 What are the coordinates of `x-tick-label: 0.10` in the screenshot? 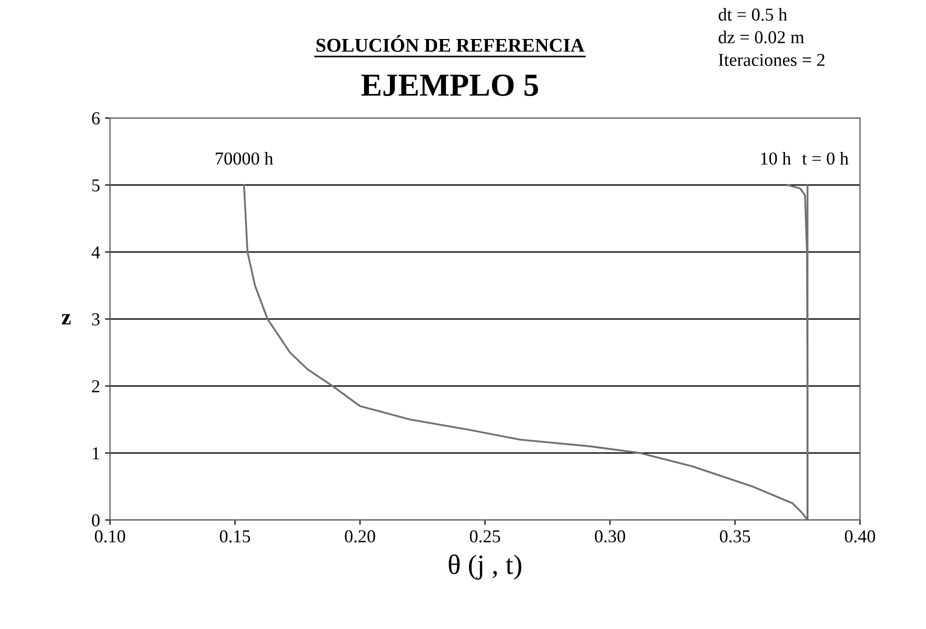 It's located at (110, 536).